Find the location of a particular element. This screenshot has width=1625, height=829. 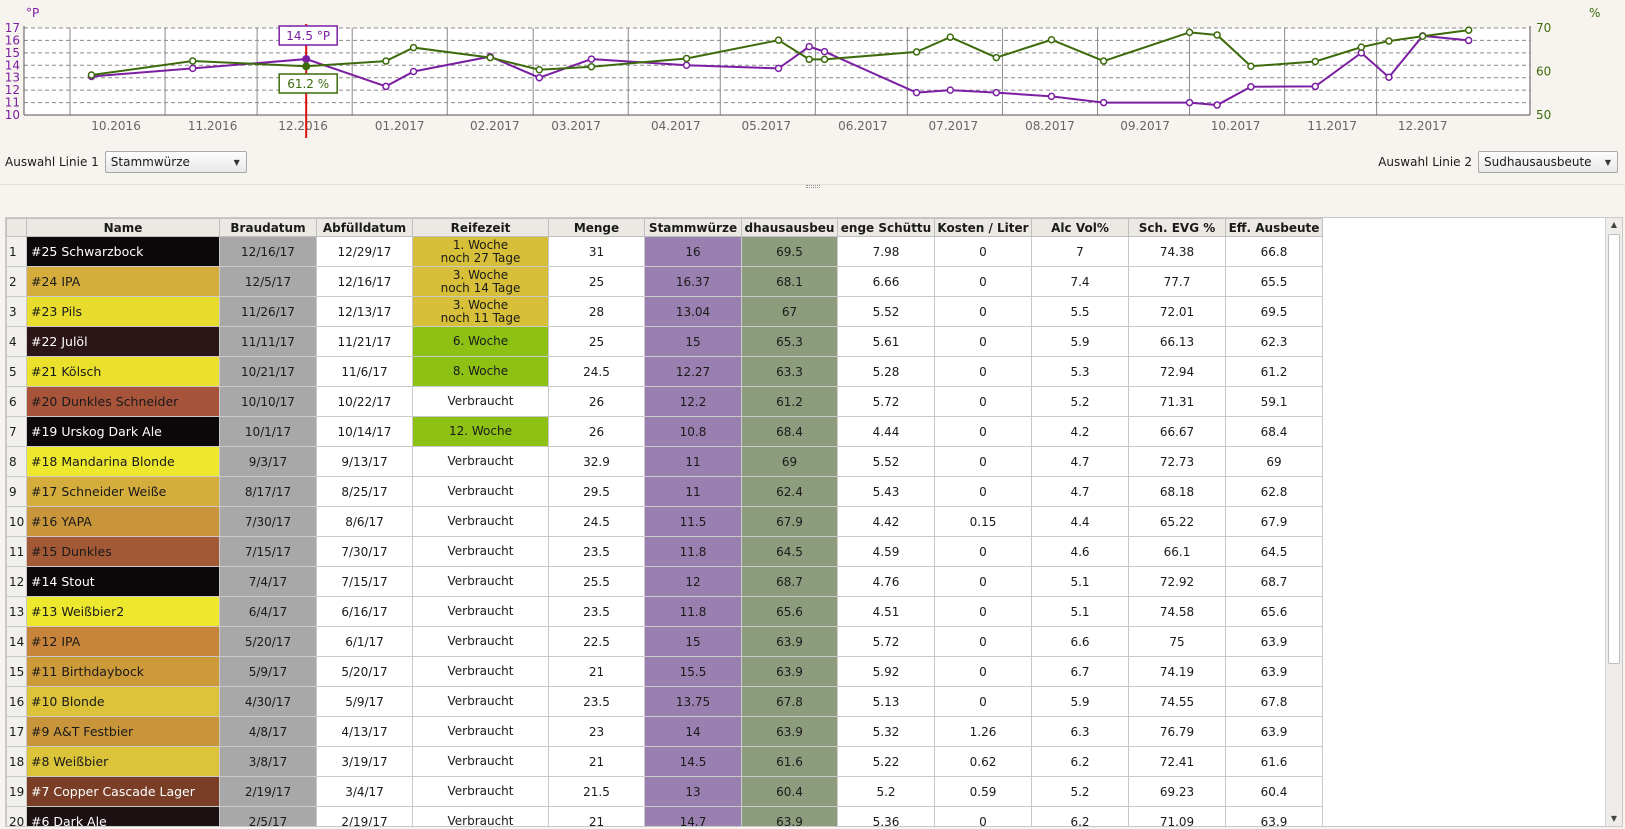

alcohol-cell: 4.7 is located at coordinates (1080, 461).